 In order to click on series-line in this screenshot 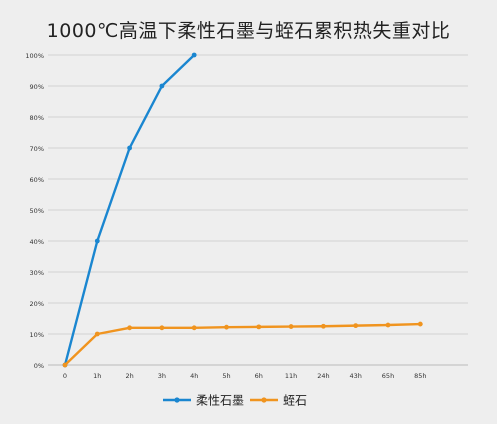, I will do `click(242, 344)`.